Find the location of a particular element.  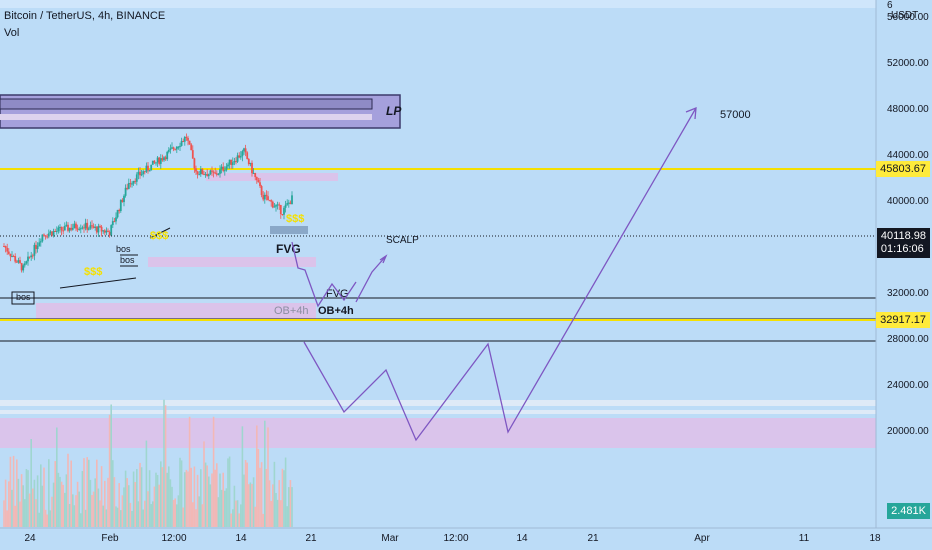

time-tick-label: 21 is located at coordinates (593, 538).